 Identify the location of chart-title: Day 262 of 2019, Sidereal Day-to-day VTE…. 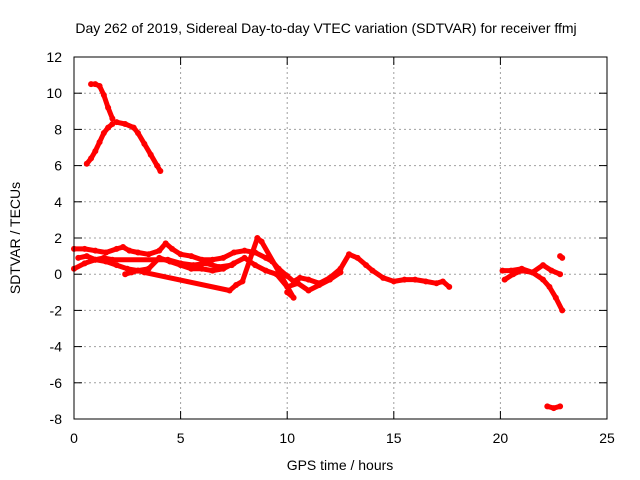
(325, 28).